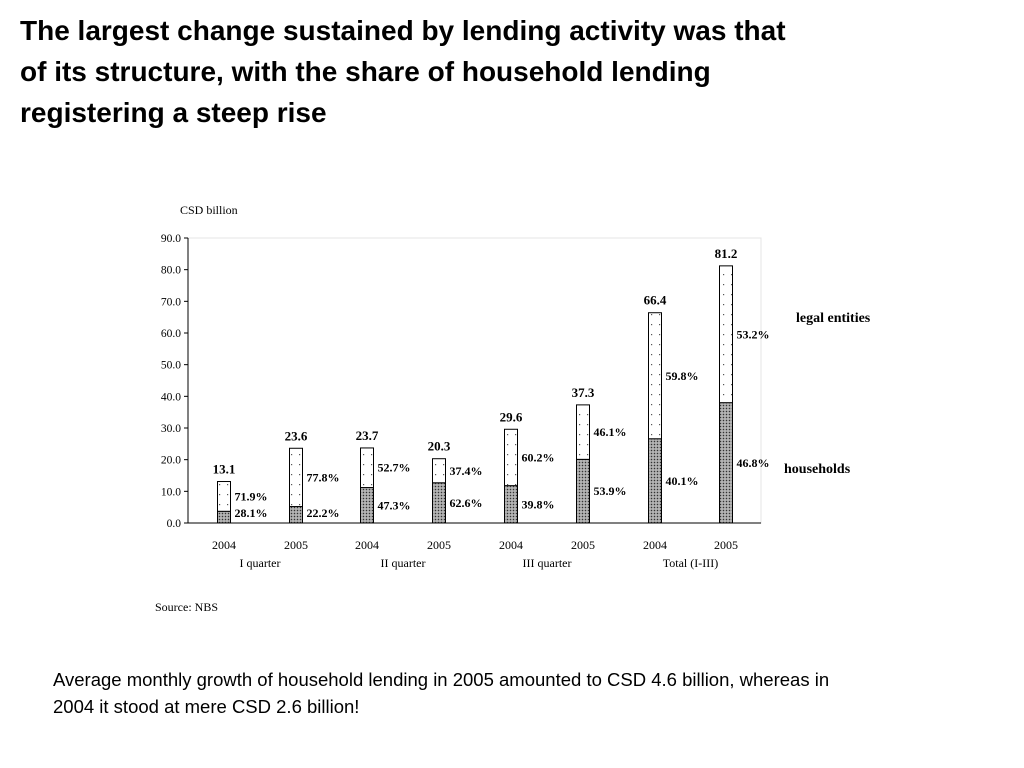 The height and width of the screenshot is (768, 1024). I want to click on share-label-legal-entities: 71.9%, so click(251, 496).